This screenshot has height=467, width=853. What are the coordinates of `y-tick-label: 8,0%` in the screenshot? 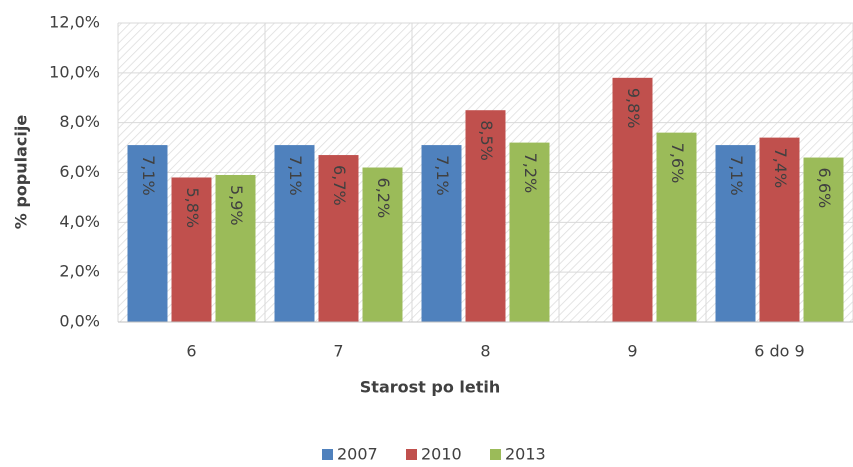 It's located at (79, 121).